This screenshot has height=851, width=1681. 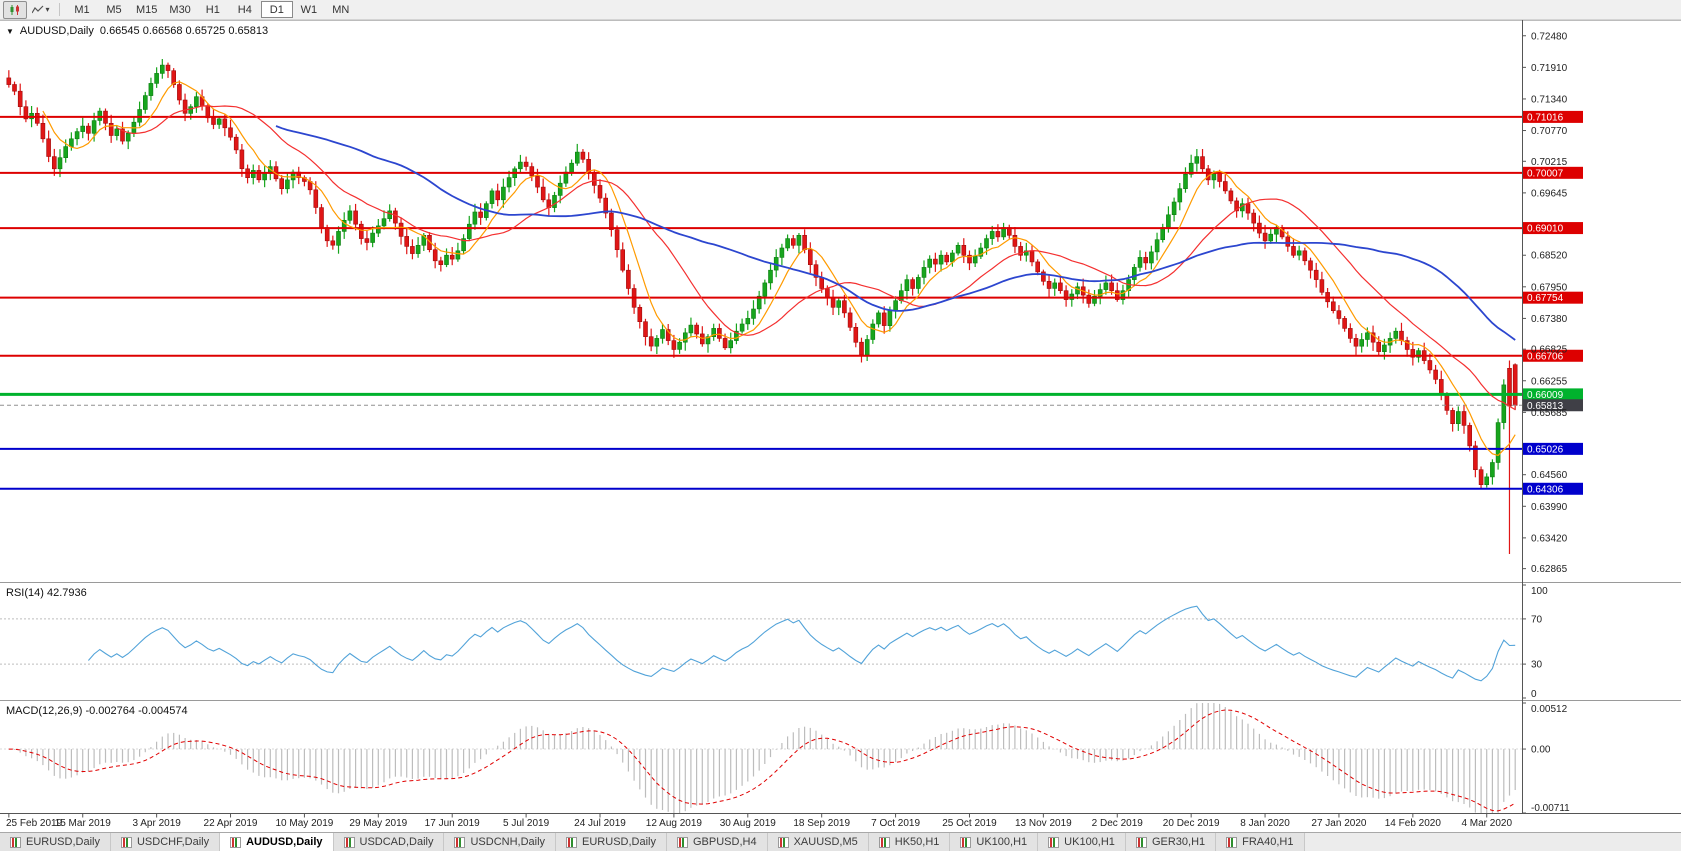 I want to click on chart-tab-audusd-daily: AUDUSD,Daily, so click(x=277, y=842).